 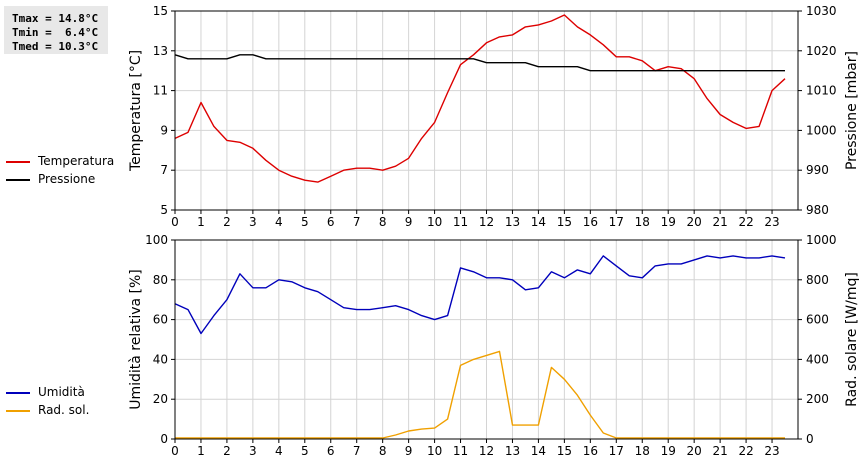 I want to click on legend-swatch-rad-sol, so click(x=18, y=411).